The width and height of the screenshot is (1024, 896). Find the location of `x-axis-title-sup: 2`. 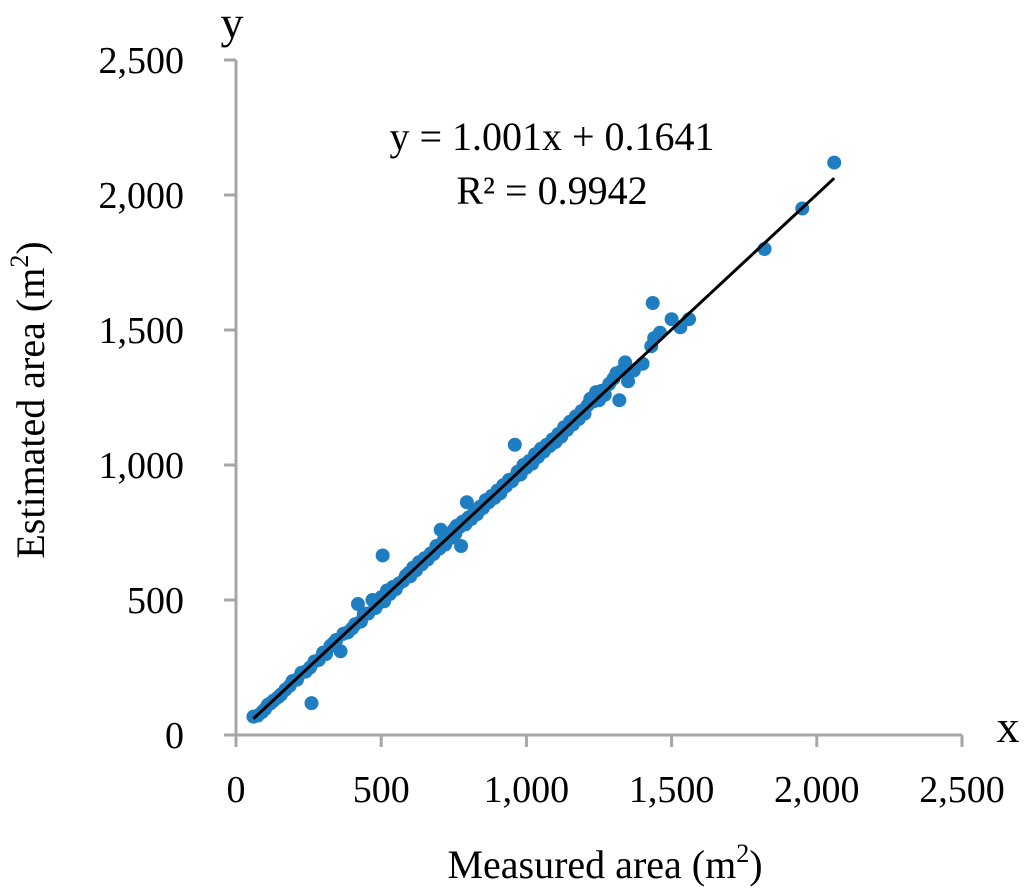

x-axis-title-sup: 2 is located at coordinates (742, 853).